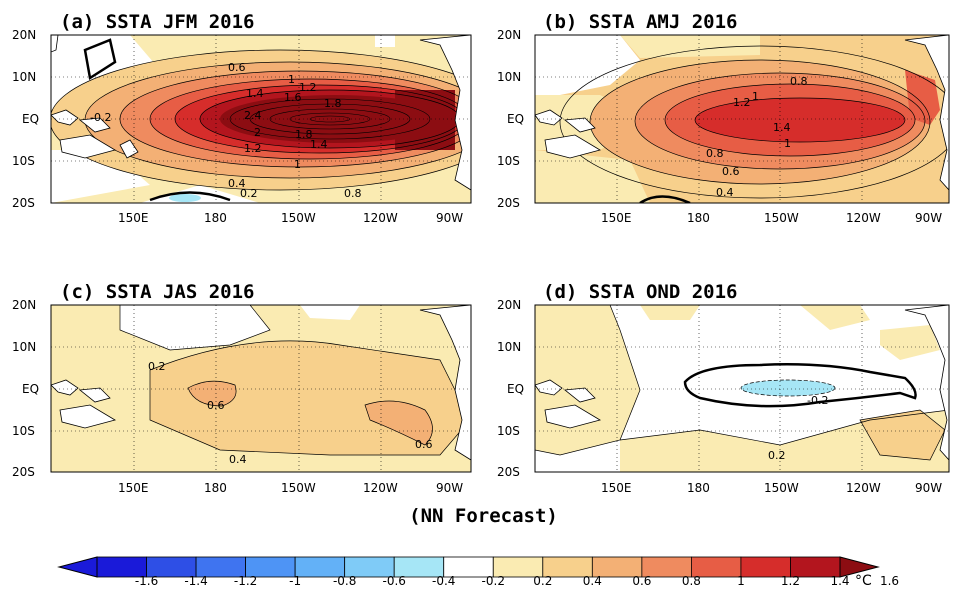  What do you see at coordinates (691, 581) in the screenshot?
I see `colorbar-tick-label: 0.8` at bounding box center [691, 581].